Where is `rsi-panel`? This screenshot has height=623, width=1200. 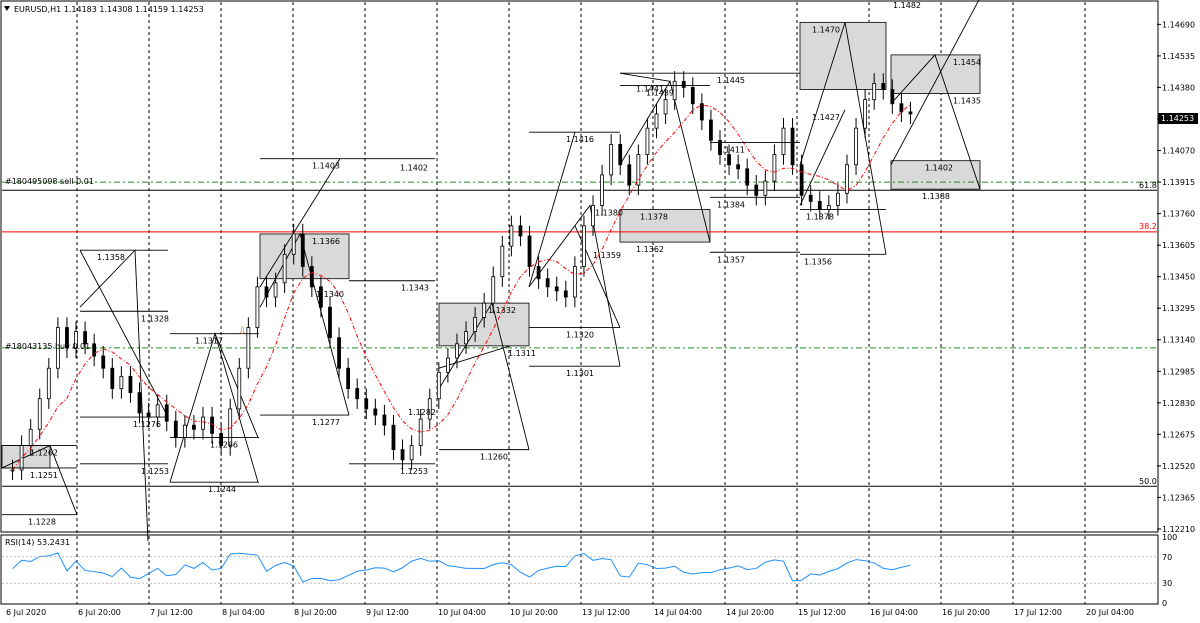
rsi-panel is located at coordinates (579, 569).